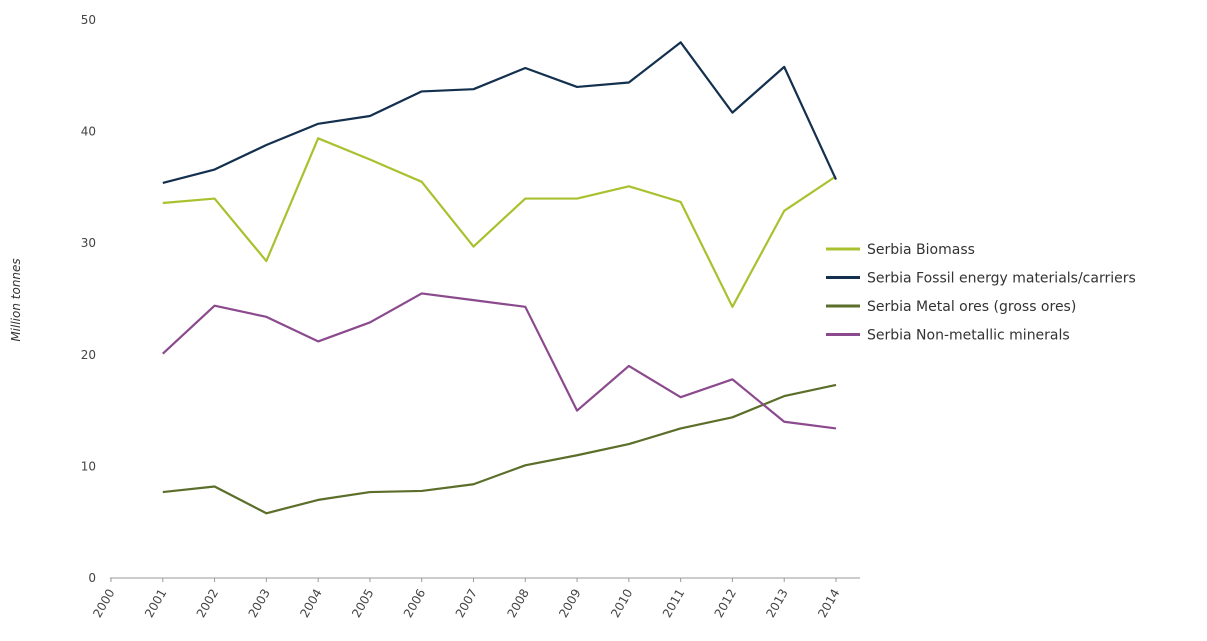  Describe the element at coordinates (207, 603) in the screenshot. I see `x-tick-label: 2002` at that location.